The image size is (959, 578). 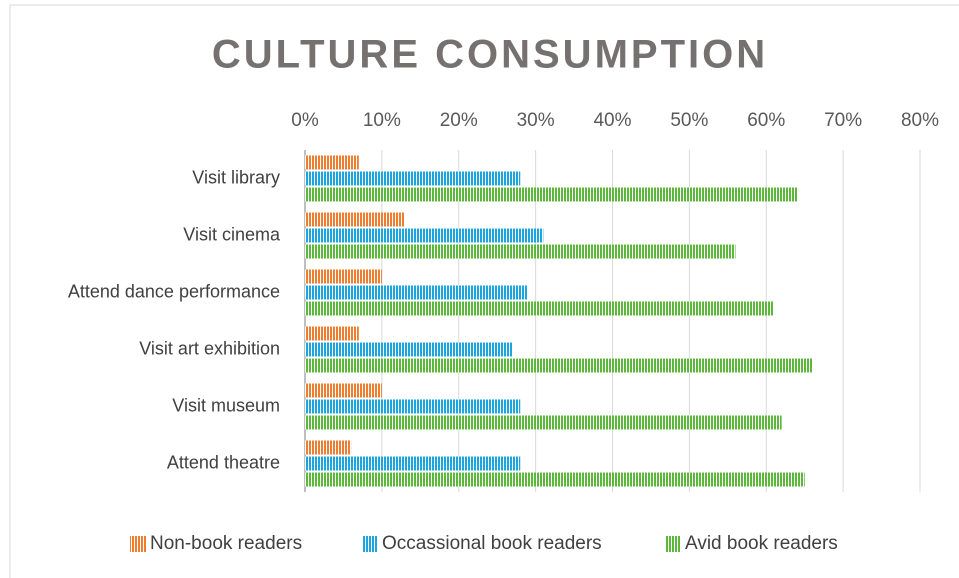 What do you see at coordinates (226, 405) in the screenshot?
I see `y-tick-label: Visit museum` at bounding box center [226, 405].